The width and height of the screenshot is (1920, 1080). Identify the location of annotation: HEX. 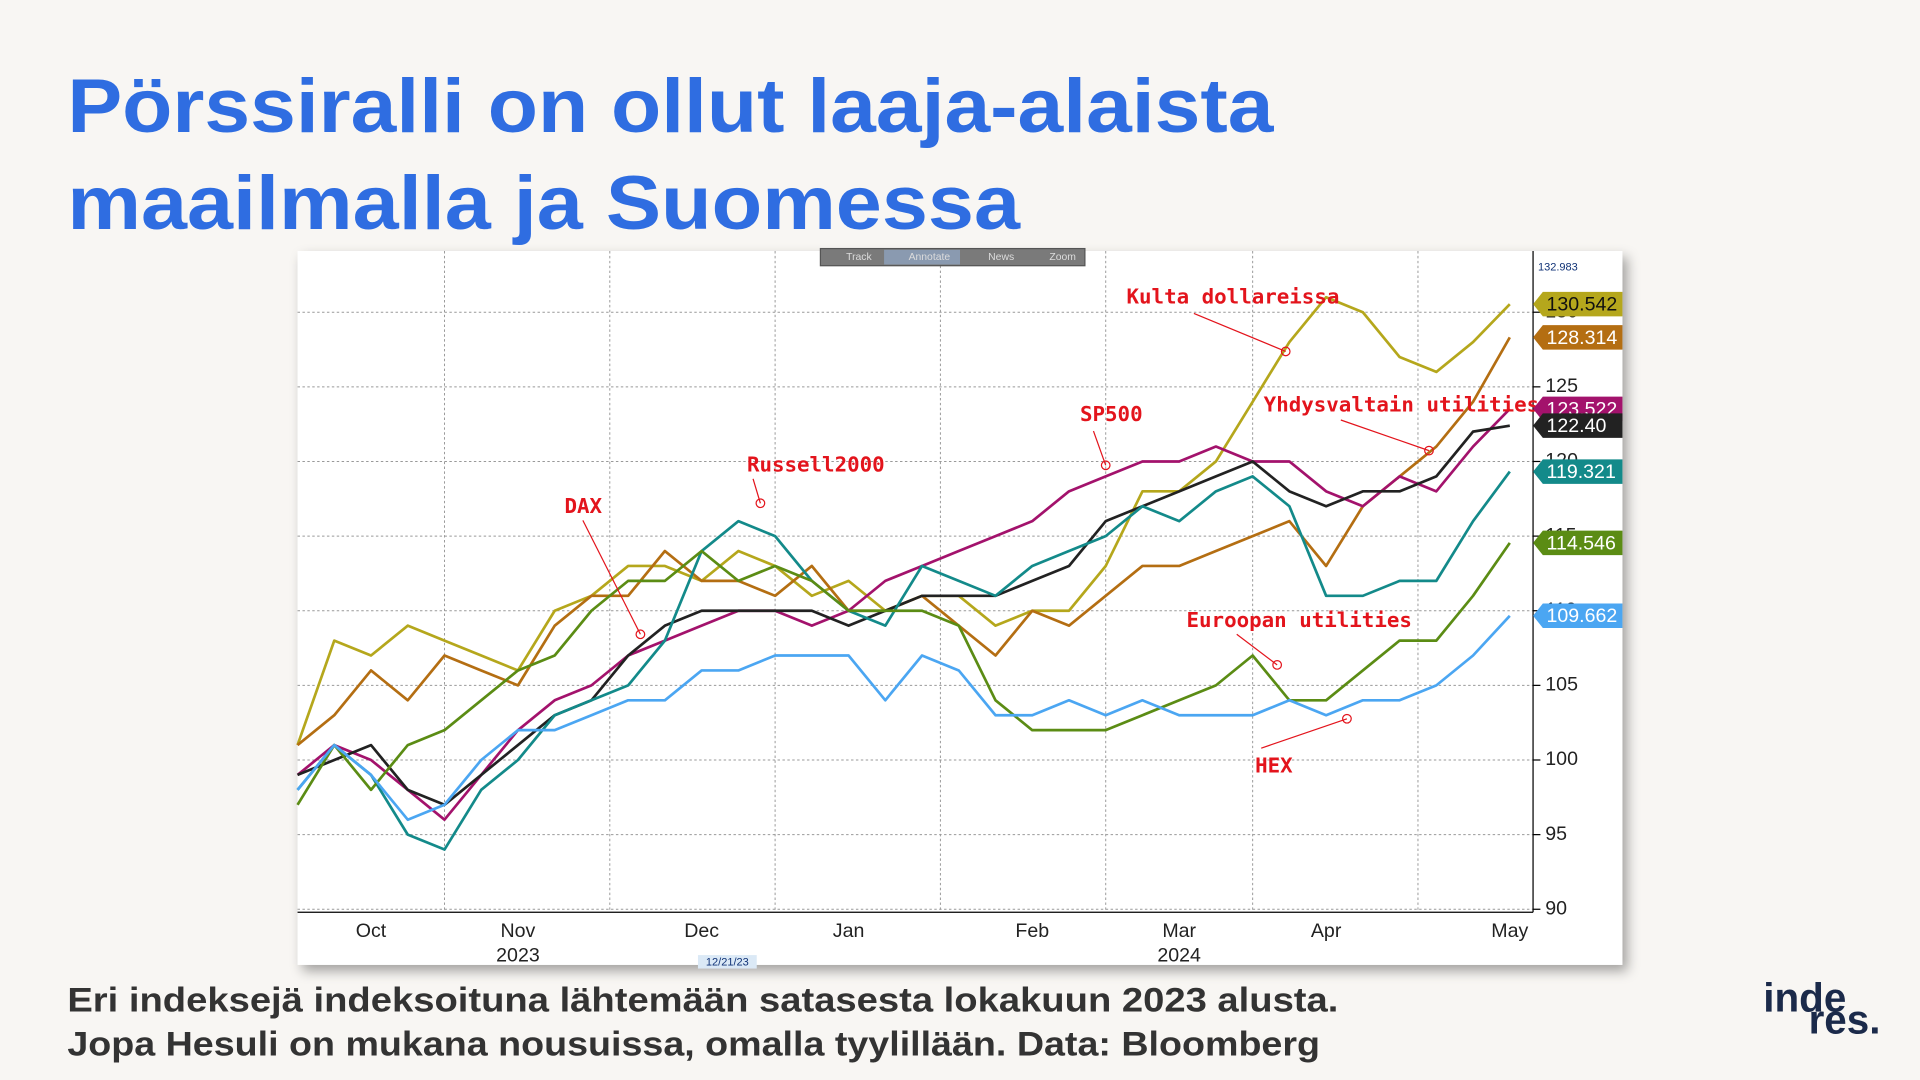
(1274, 766).